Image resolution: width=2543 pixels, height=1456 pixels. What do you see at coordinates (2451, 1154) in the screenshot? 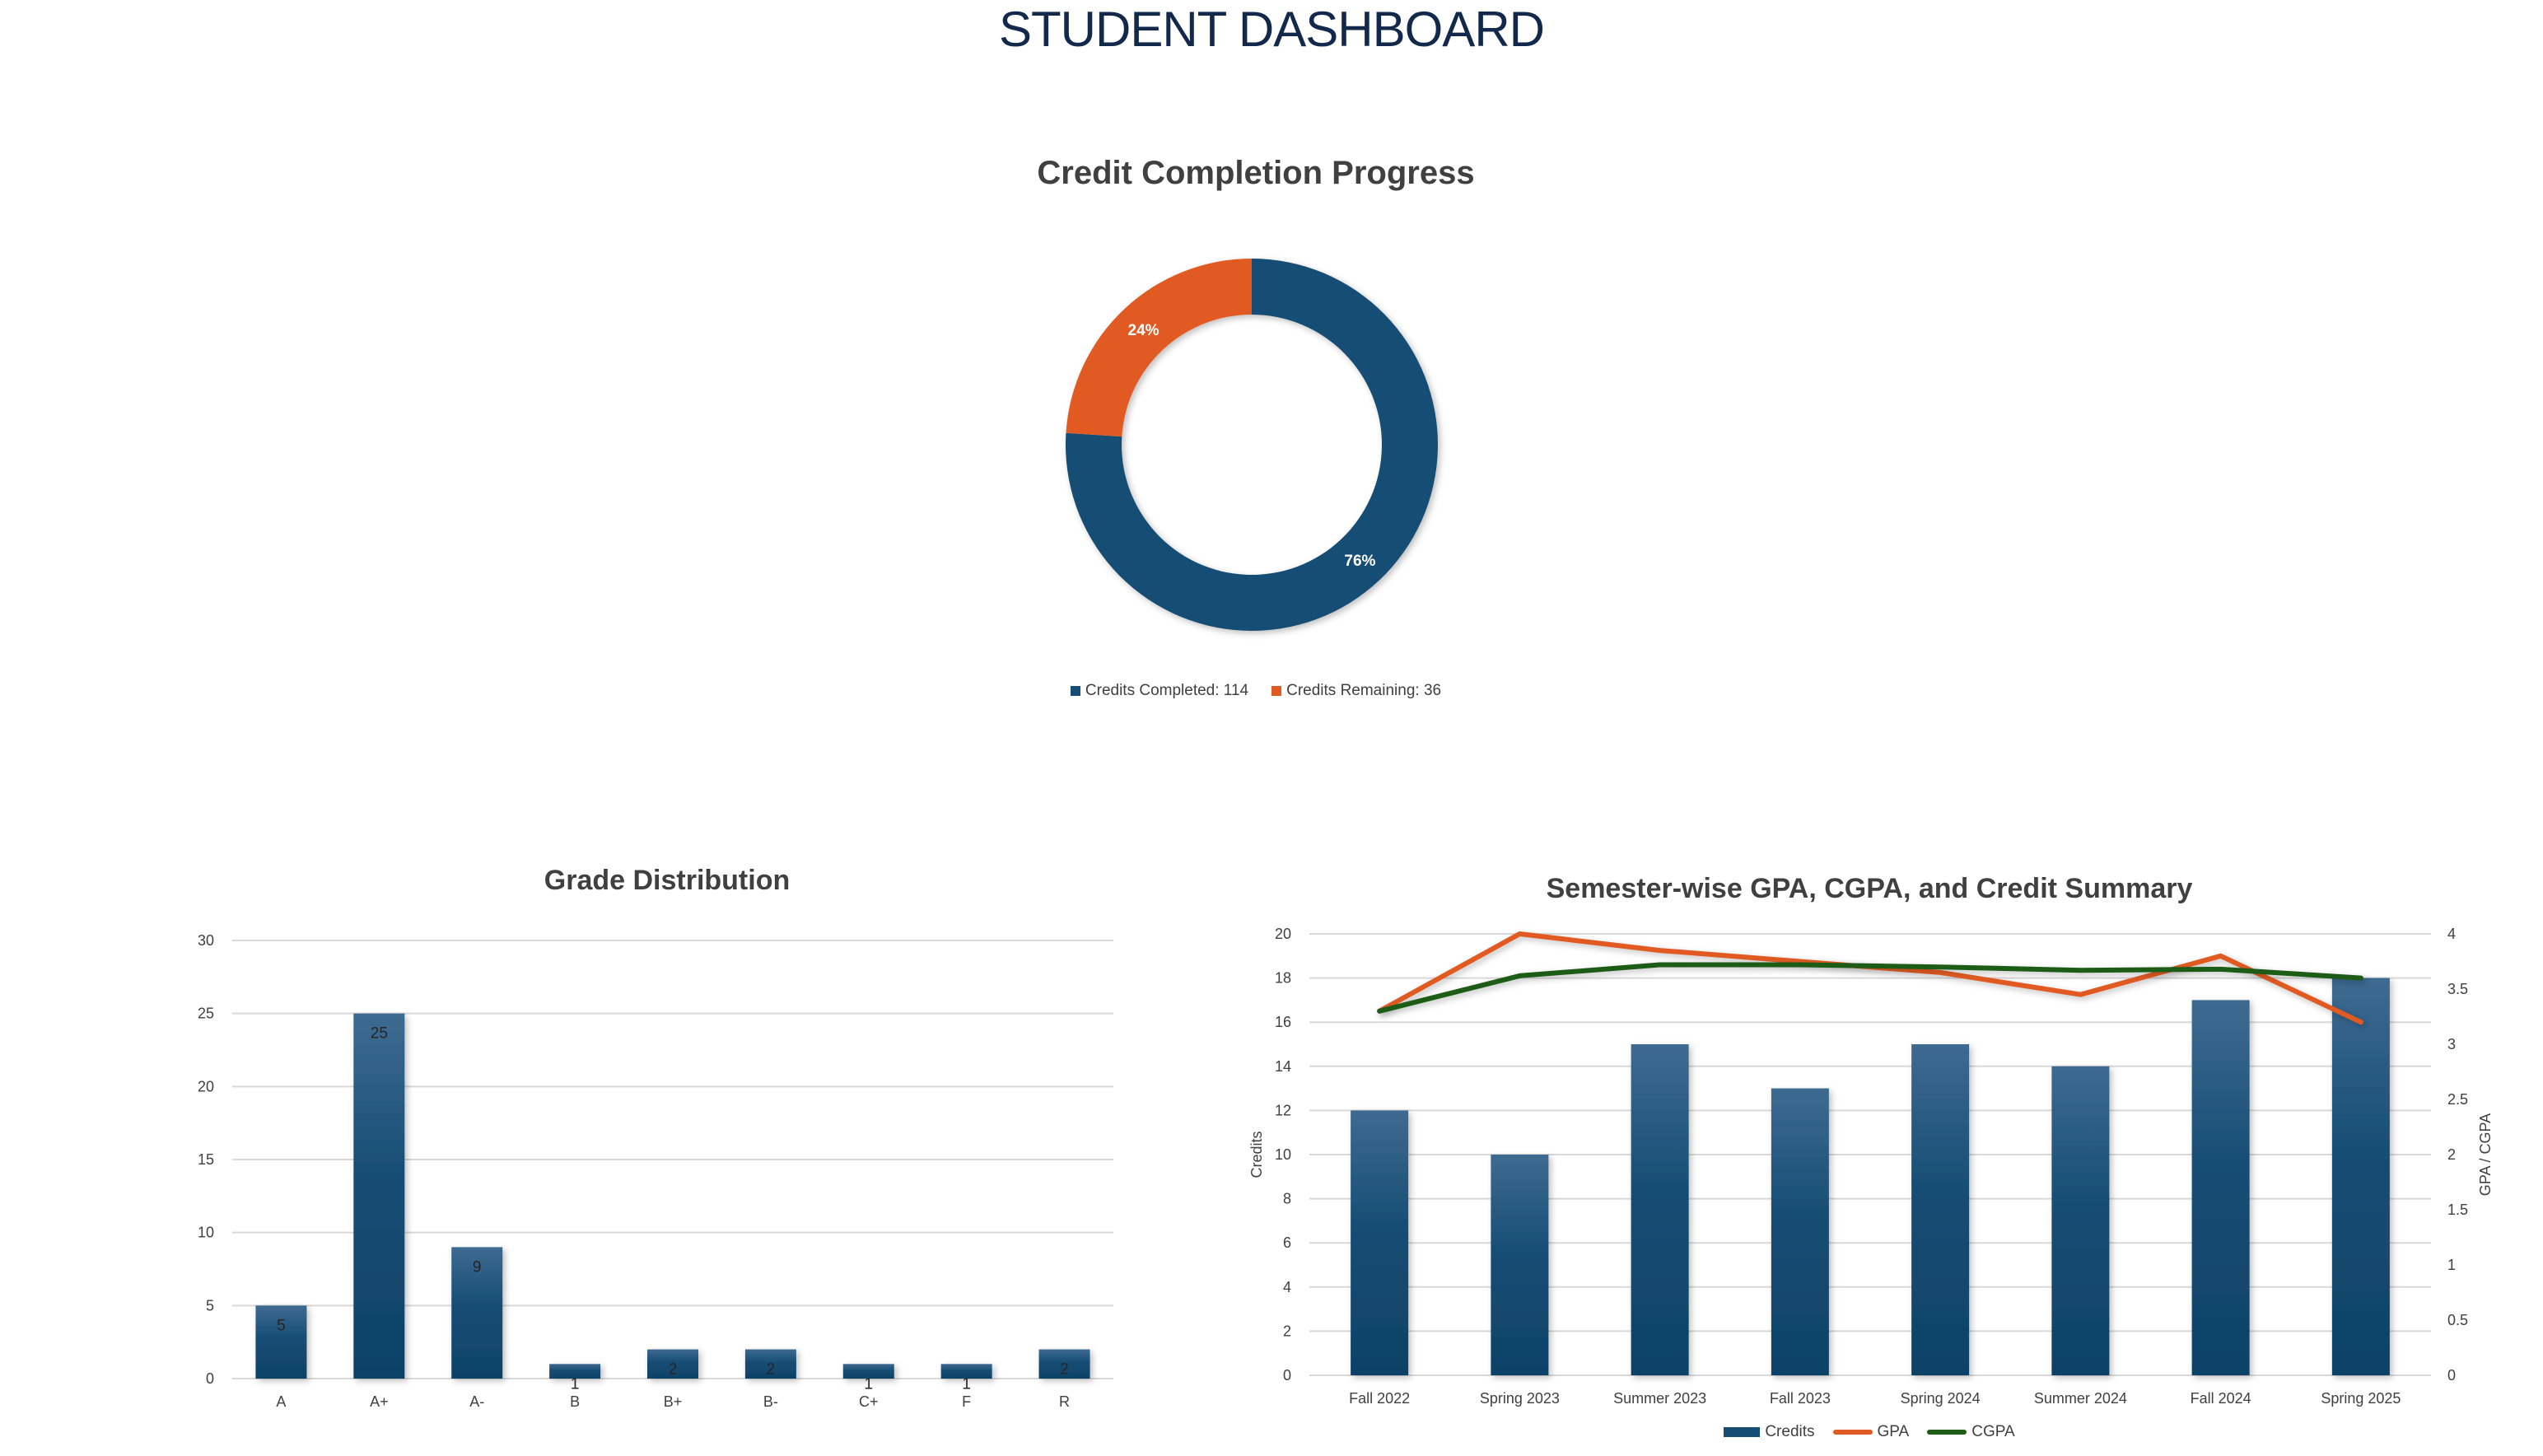
I see `y2-tick-label: 2` at bounding box center [2451, 1154].